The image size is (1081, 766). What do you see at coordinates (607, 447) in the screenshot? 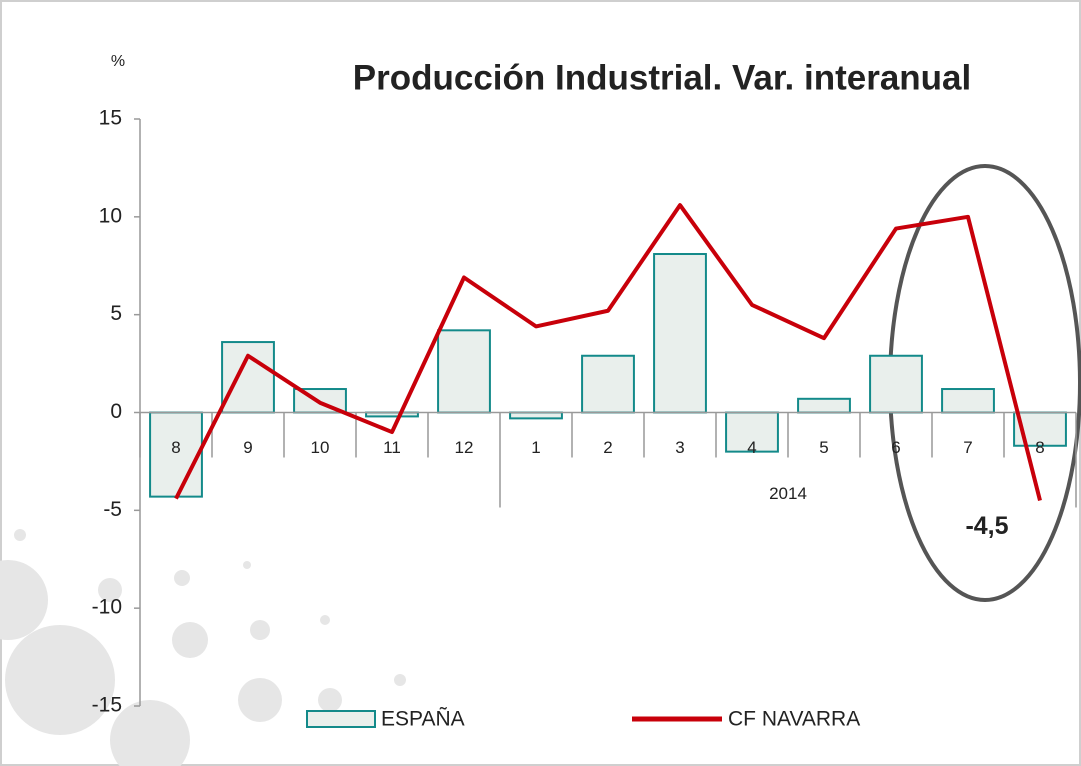
I see `x-tick-label: 2` at bounding box center [607, 447].